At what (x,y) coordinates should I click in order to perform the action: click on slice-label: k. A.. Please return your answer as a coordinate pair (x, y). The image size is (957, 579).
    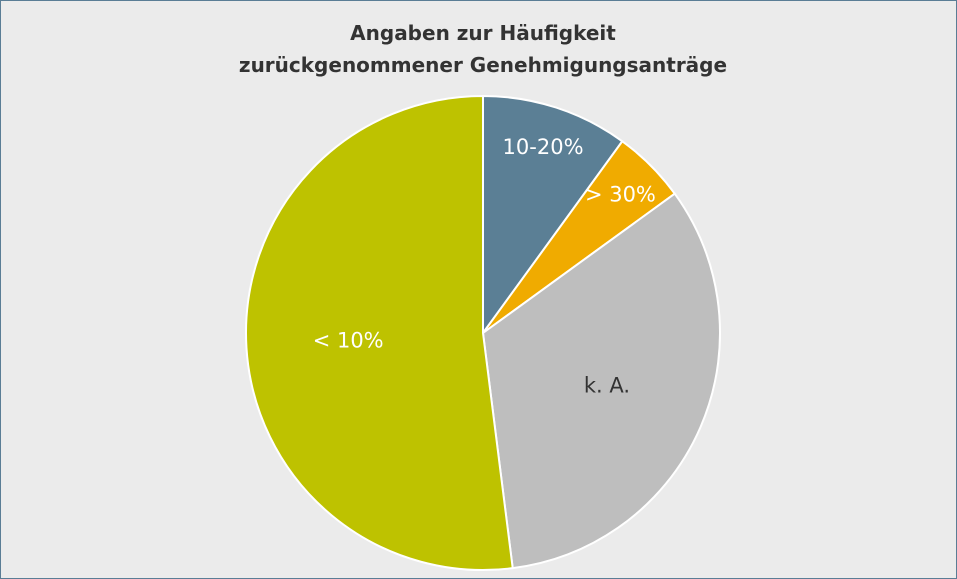
    Looking at the image, I should click on (607, 386).